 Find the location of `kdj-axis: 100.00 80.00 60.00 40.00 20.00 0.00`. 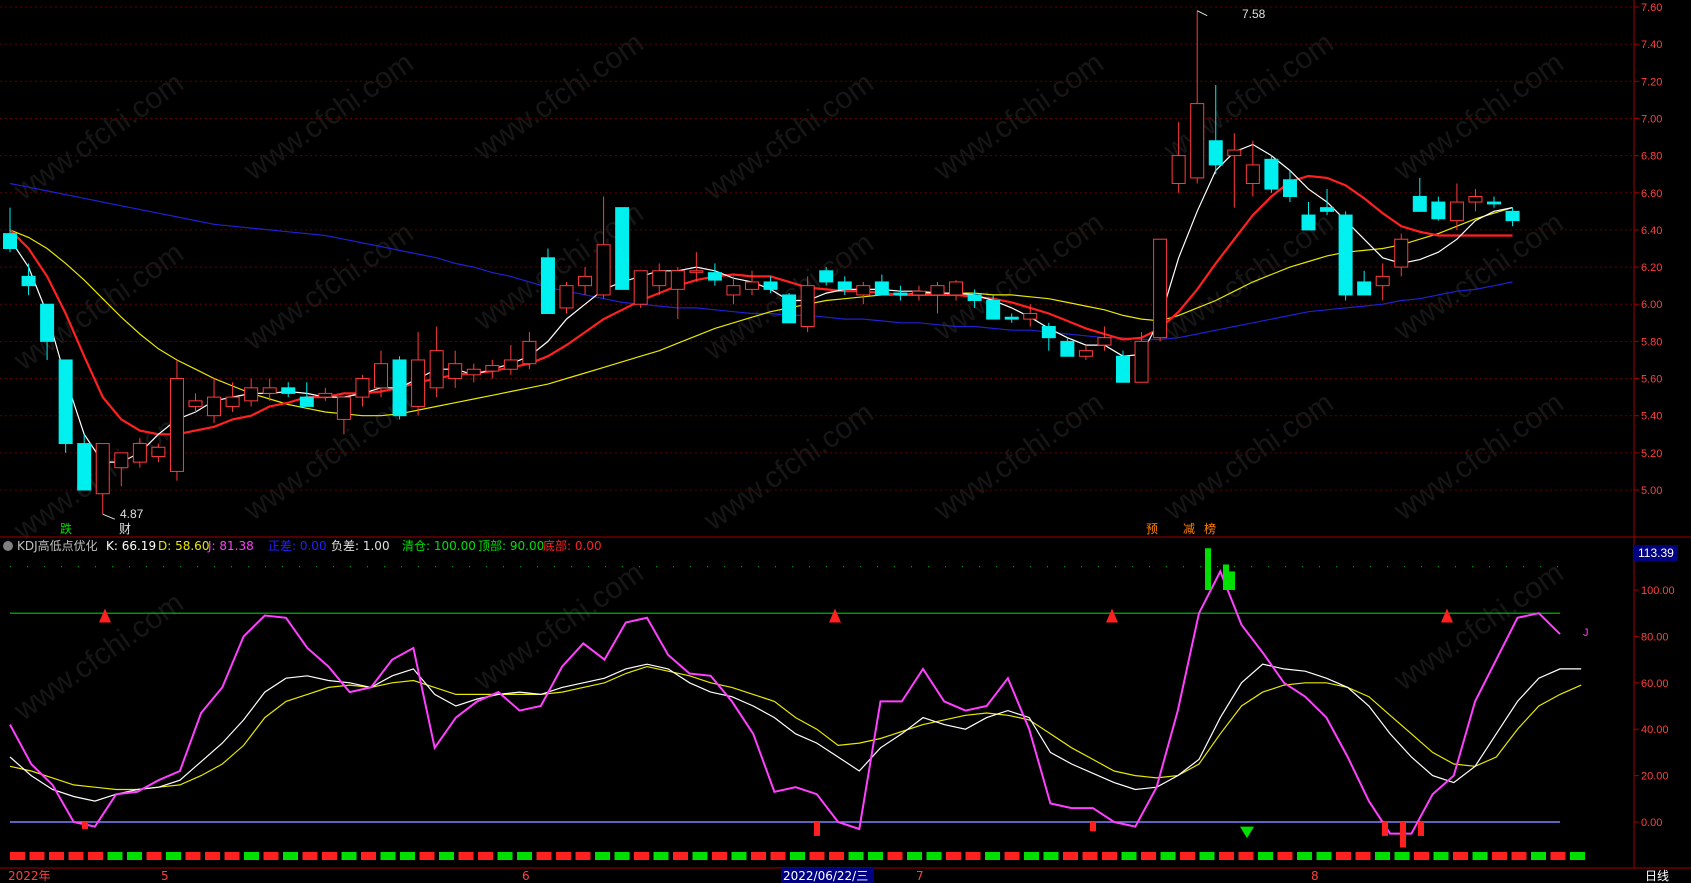

kdj-axis: 100.00 80.00 60.00 40.00 20.00 0.00 is located at coordinates (1654, 707).